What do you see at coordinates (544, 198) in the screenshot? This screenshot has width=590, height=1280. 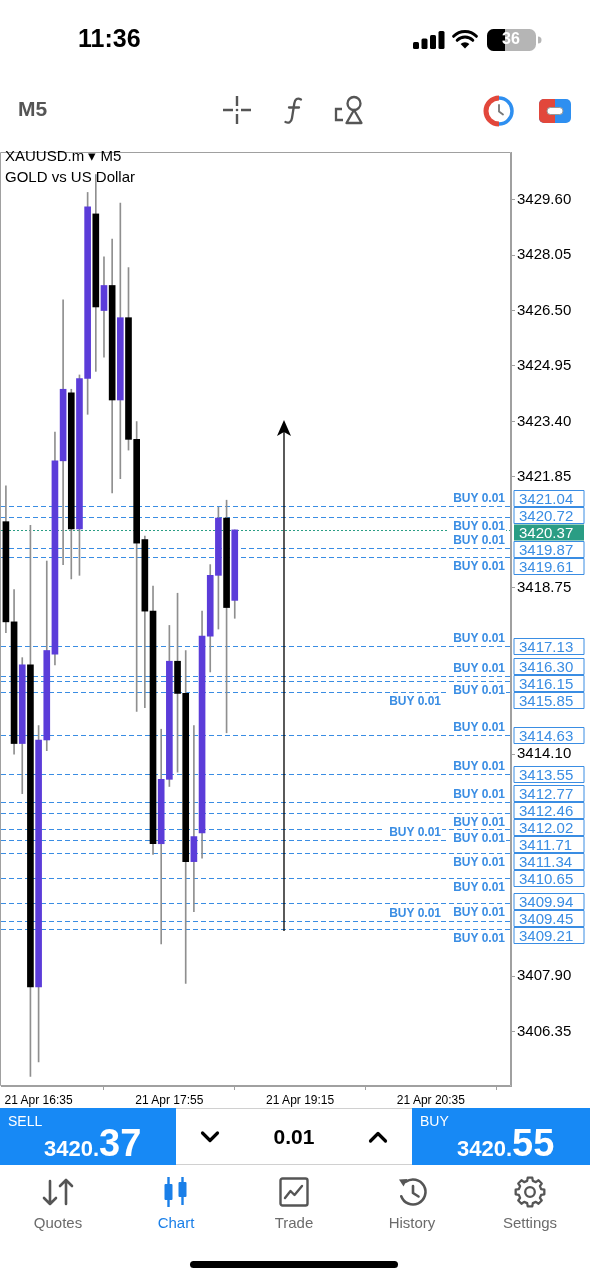 I see `y-tick-label: 3429.60` at bounding box center [544, 198].